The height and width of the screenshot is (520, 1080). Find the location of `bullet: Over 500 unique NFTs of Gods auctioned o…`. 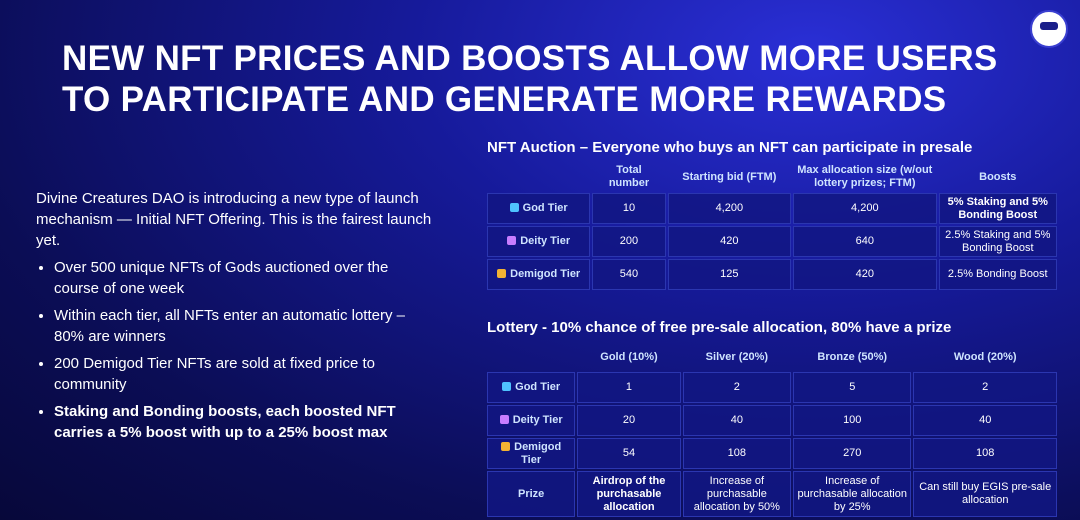

bullet: Over 500 unique NFTs of Gods auctioned o… is located at coordinates (245, 278).